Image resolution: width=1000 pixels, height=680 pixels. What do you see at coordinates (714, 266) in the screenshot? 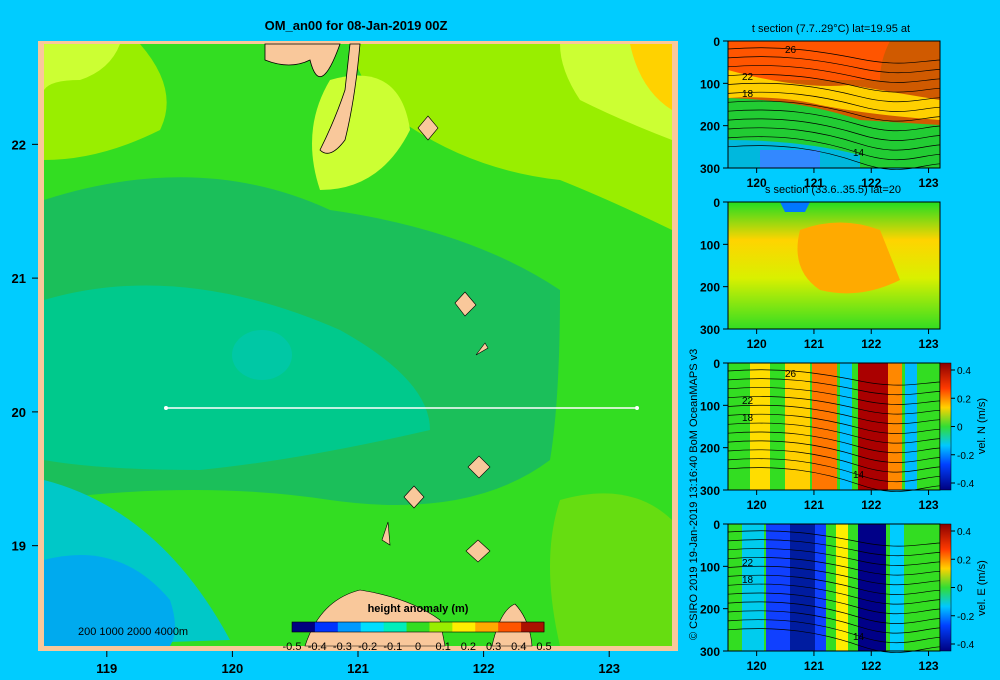
I see `panel-s-y-ticks: 0 100 200 300` at bounding box center [714, 266].